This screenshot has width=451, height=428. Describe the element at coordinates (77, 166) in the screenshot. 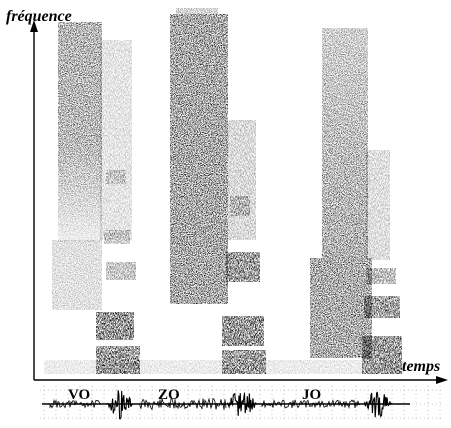

I see `vo-frication-noise` at that location.